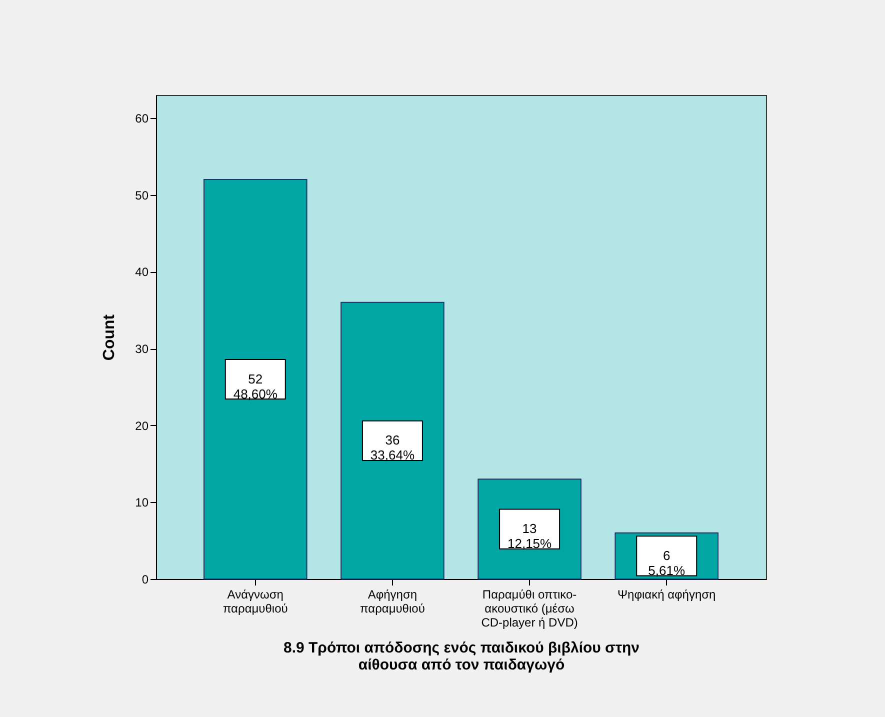  Describe the element at coordinates (142, 195) in the screenshot. I see `y-tick-label: 50` at that location.